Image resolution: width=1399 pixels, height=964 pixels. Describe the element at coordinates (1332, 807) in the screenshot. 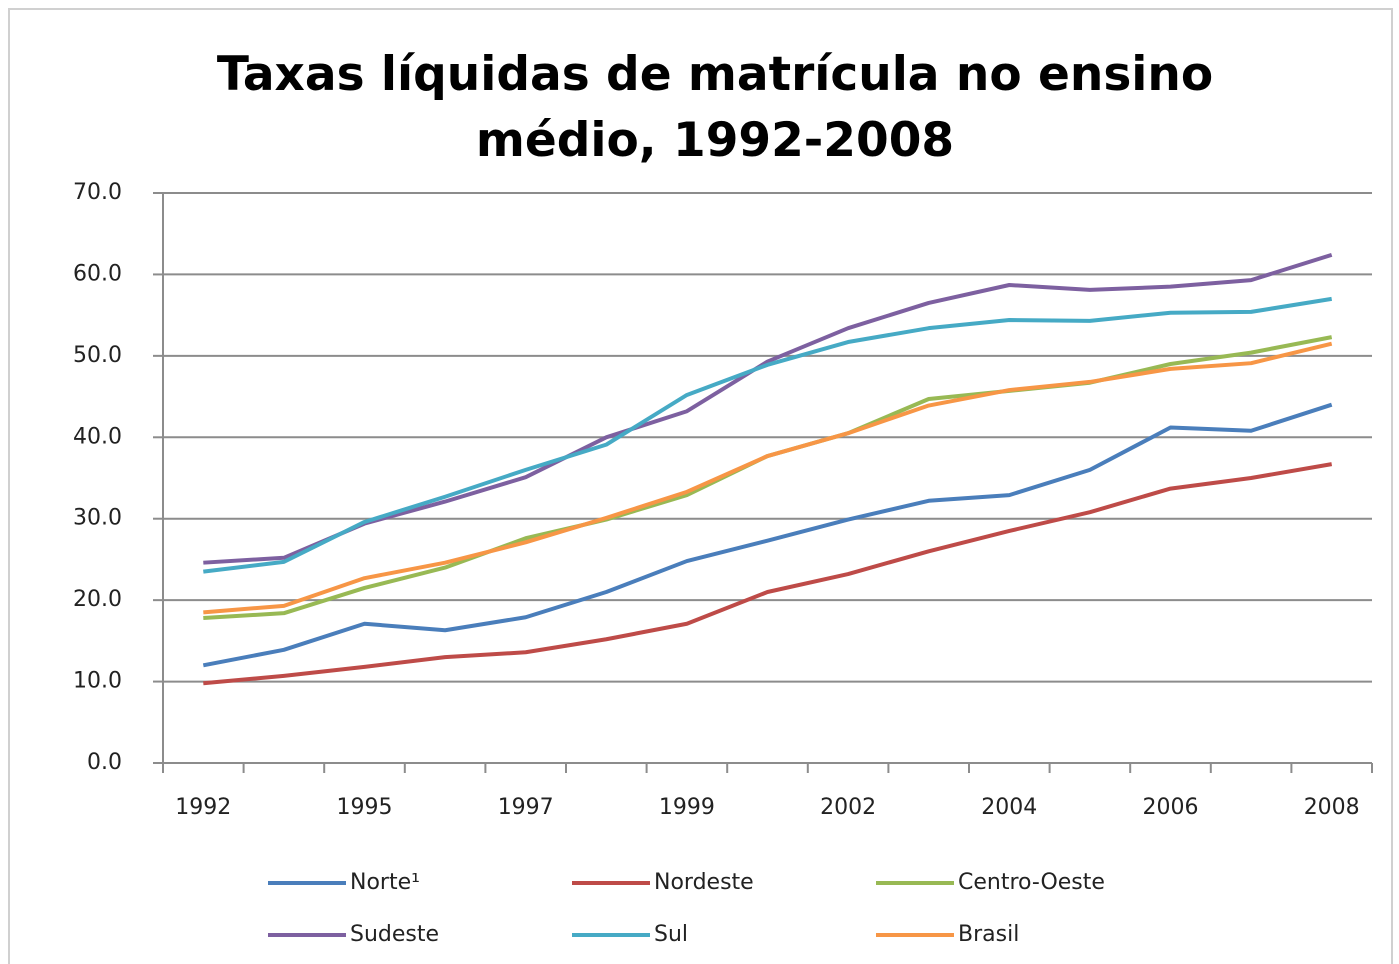

I see `x-tick-label: 2008` at that location.